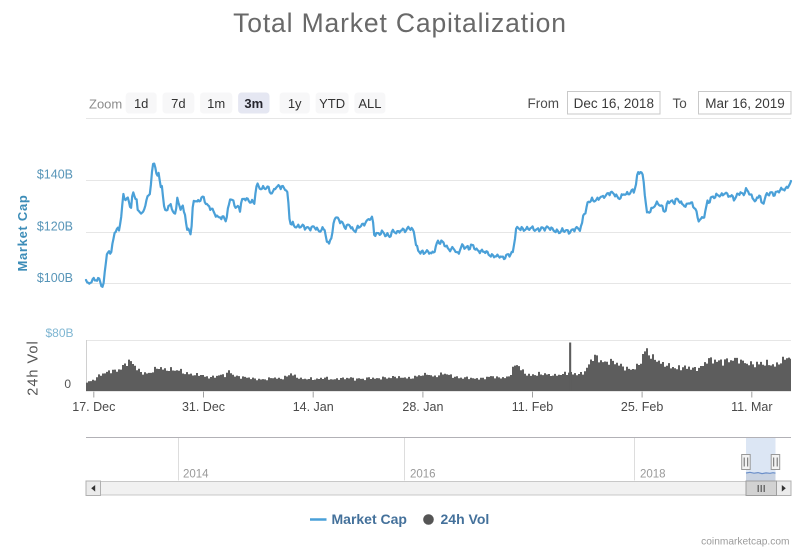 The width and height of the screenshot is (800, 550). Describe the element at coordinates (369, 103) in the screenshot. I see `svg-text: ALL` at that location.